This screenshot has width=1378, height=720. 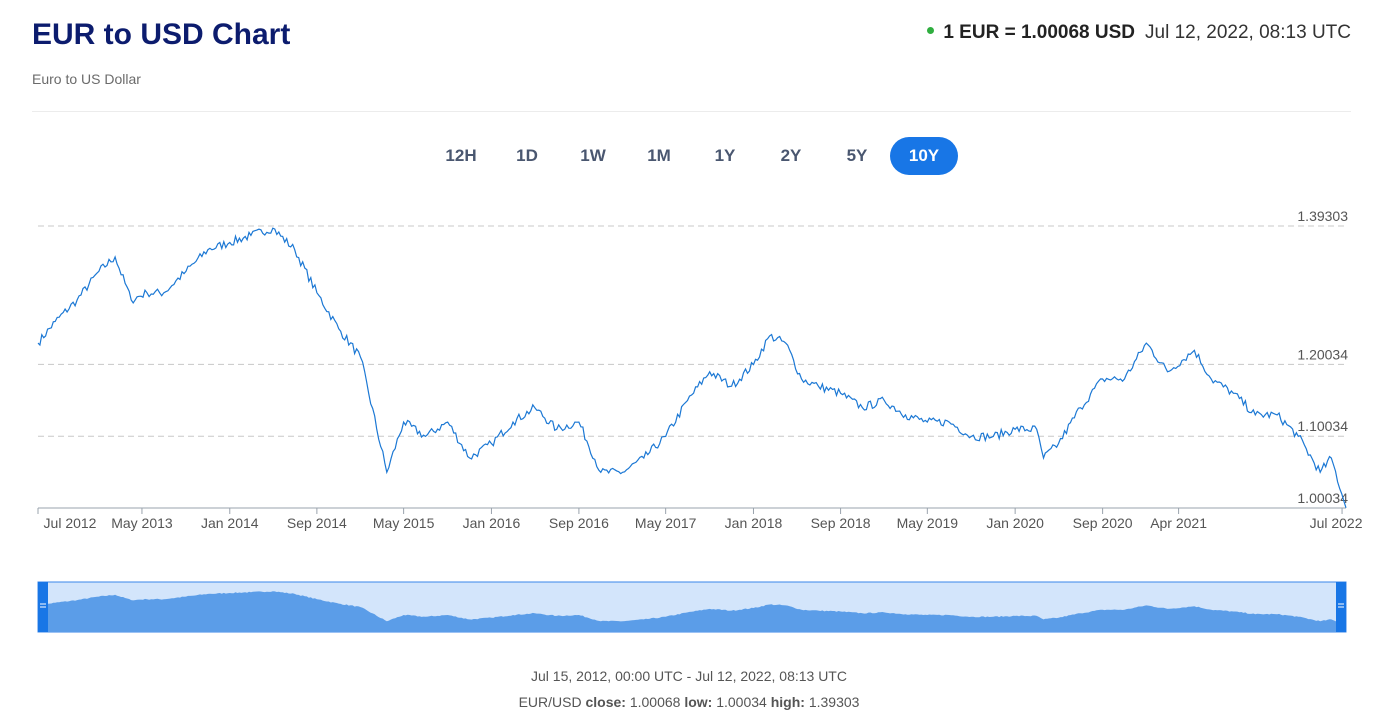 What do you see at coordinates (1178, 523) in the screenshot?
I see `x-tick-label: Apr 2021` at bounding box center [1178, 523].